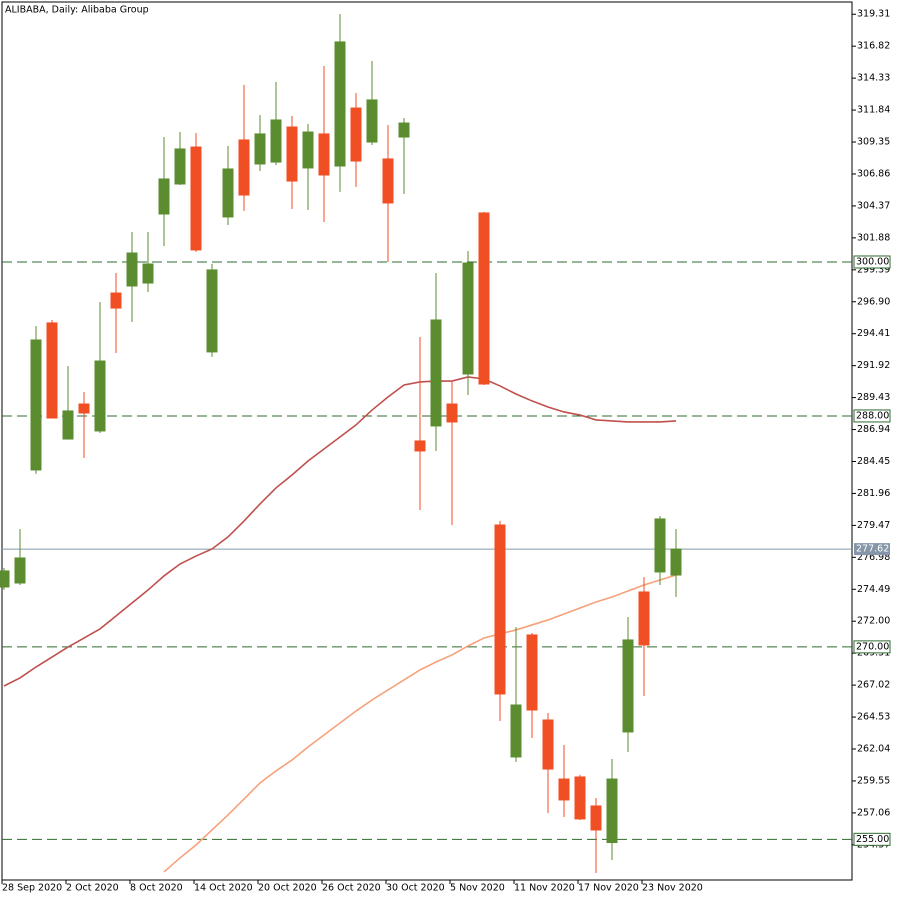  I want to click on last-price-box, so click(872, 549).